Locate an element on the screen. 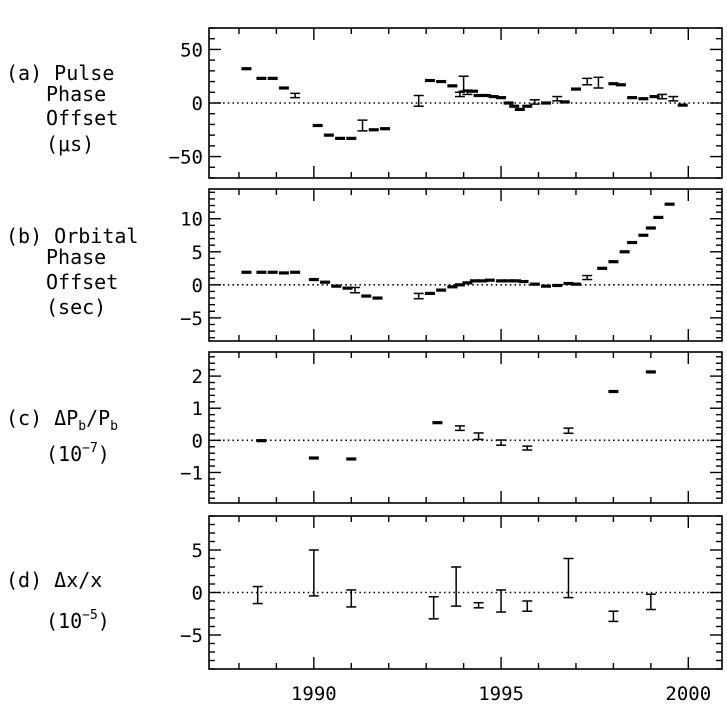 This screenshot has width=727, height=727. panel-a-label-line-1: (a) Pulse is located at coordinates (60, 73).